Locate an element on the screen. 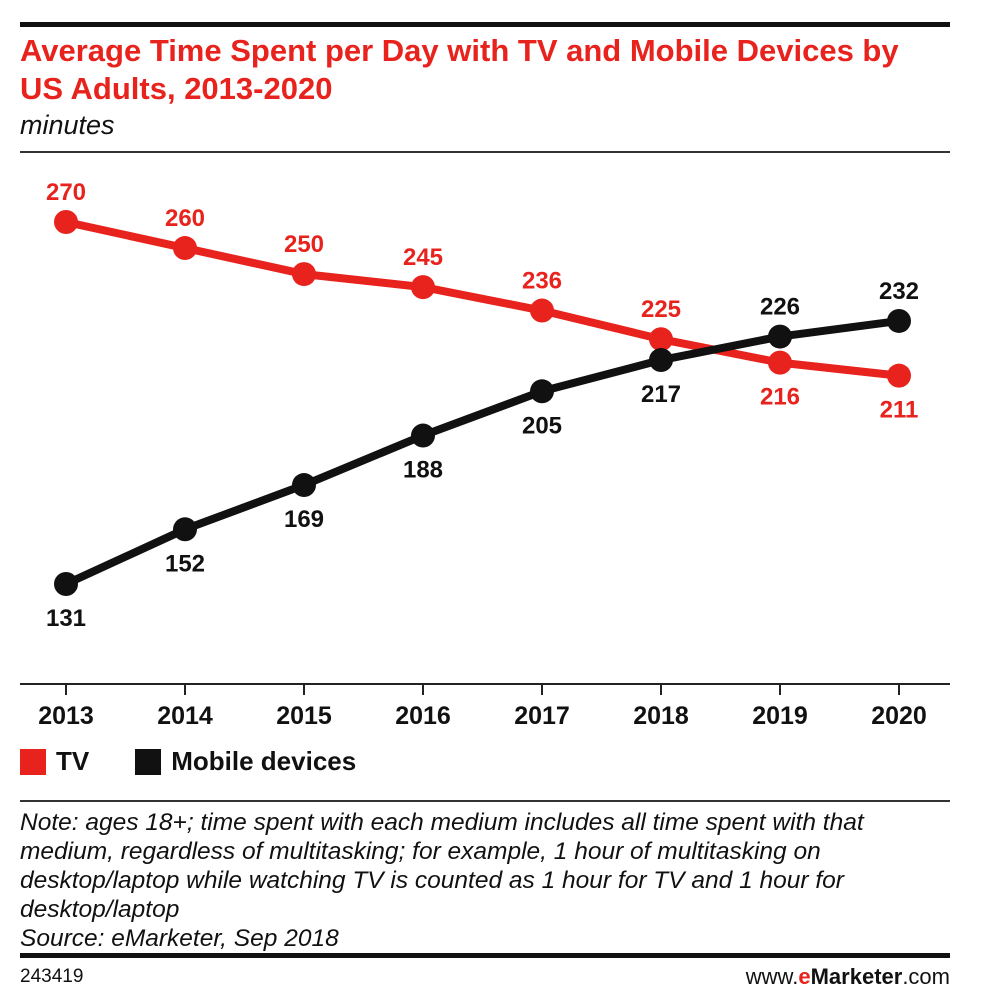  data-label: 131 is located at coordinates (66, 618).